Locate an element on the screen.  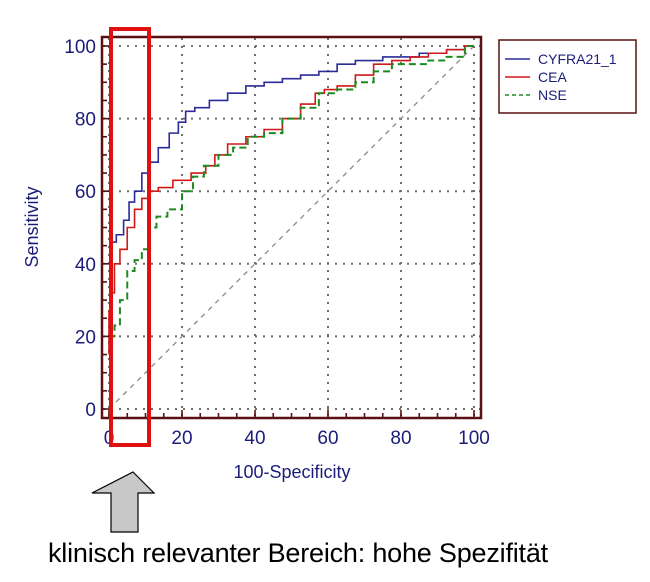
arrow-up-icon is located at coordinates (123, 502).